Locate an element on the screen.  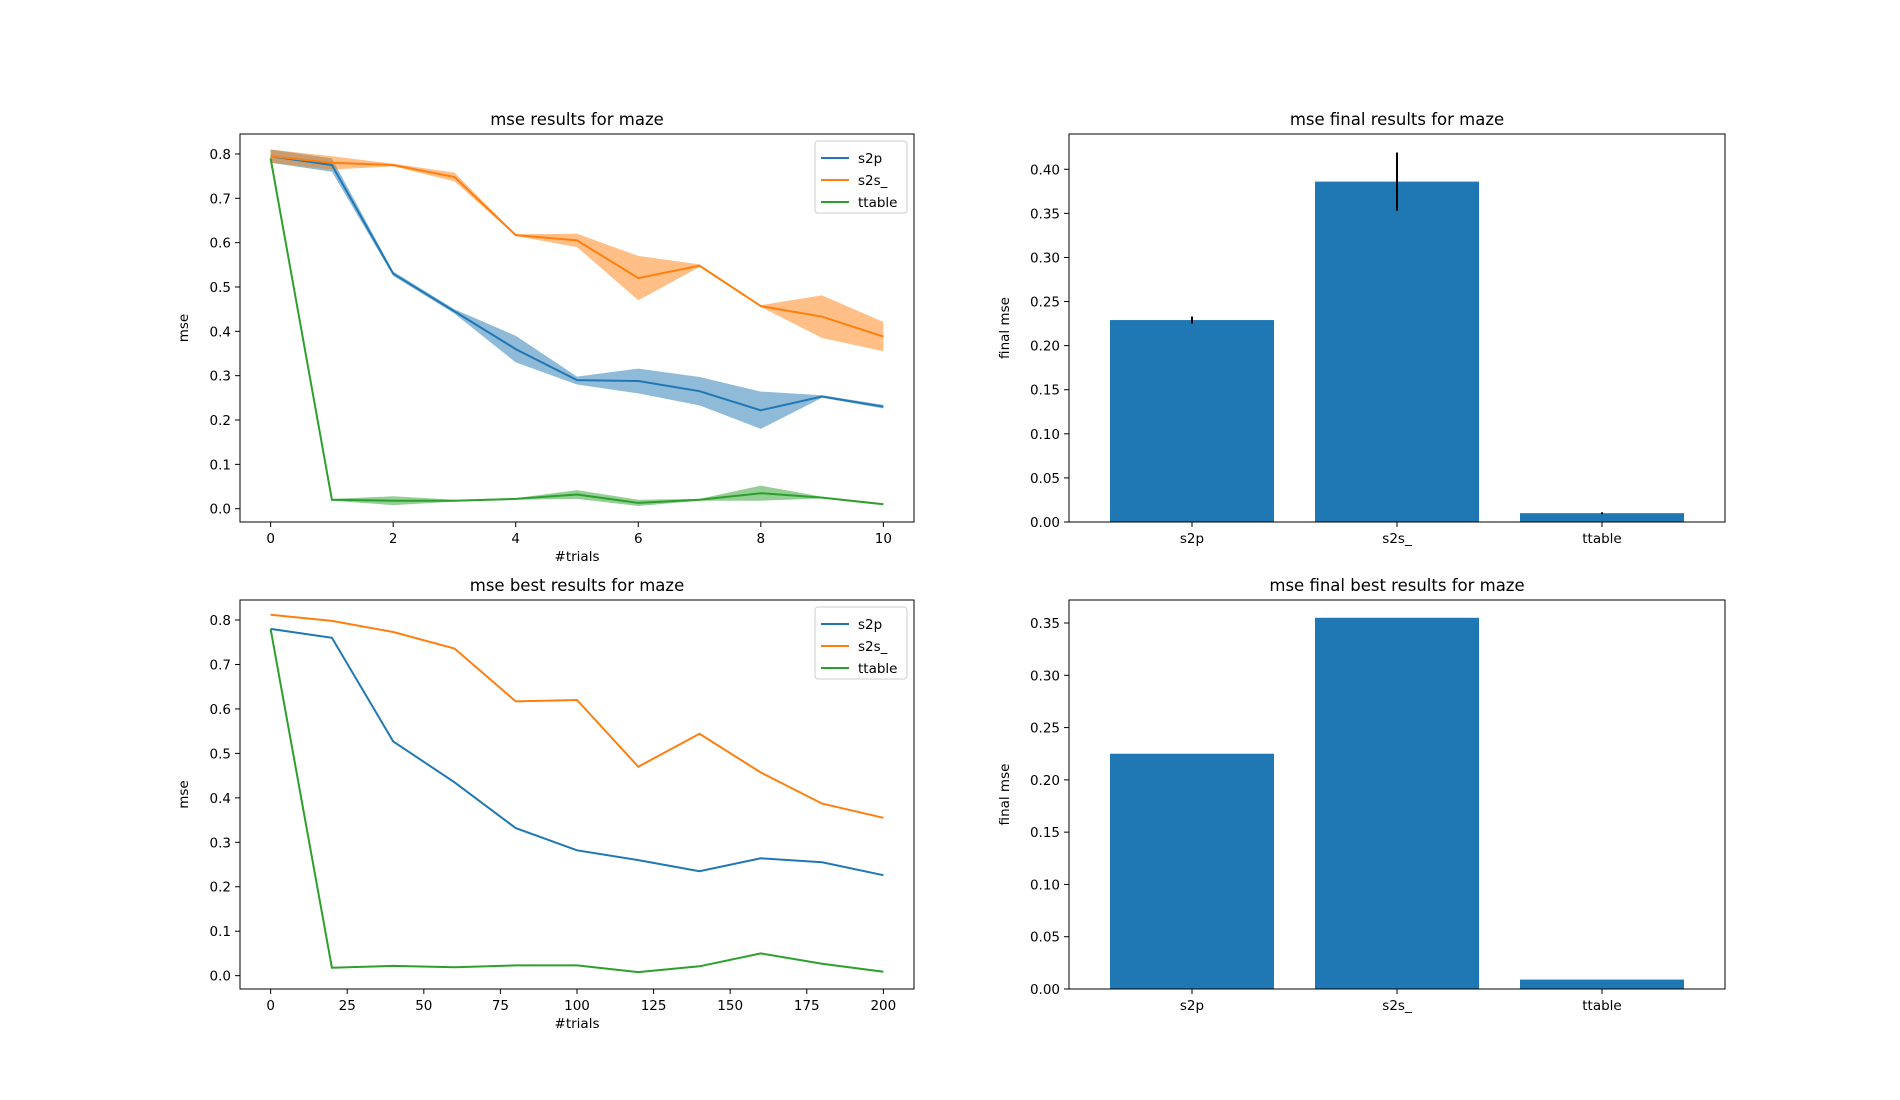
x-tick-label: 8 is located at coordinates (761, 539).